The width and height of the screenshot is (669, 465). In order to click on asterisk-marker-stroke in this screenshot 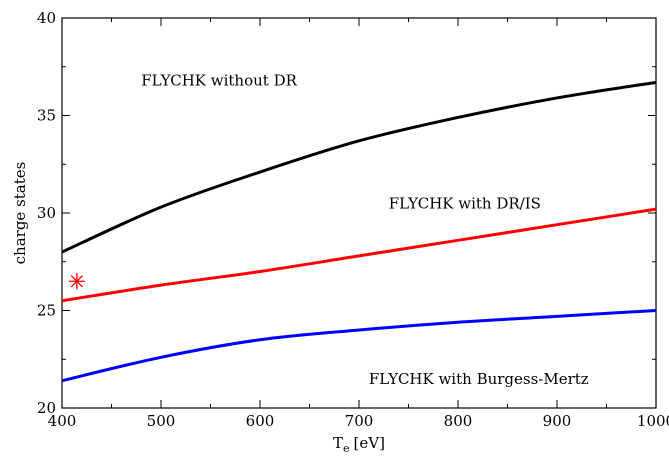, I will do `click(76, 281)`.